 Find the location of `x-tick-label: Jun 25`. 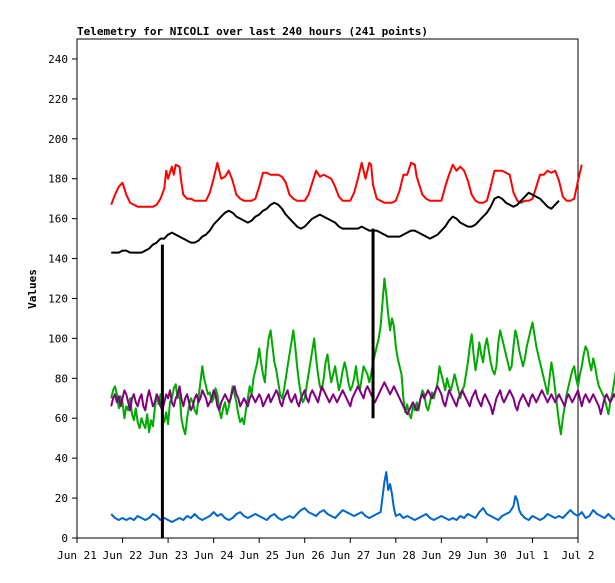

x-tick-label: Jun 25 is located at coordinates (259, 555).